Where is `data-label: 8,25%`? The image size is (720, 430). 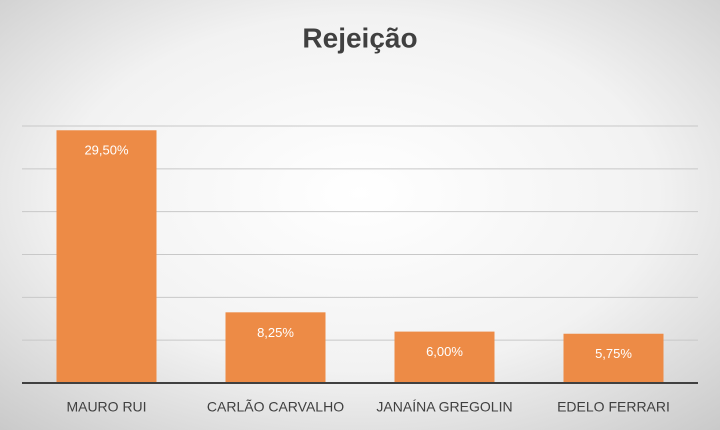 data-label: 8,25% is located at coordinates (275, 332).